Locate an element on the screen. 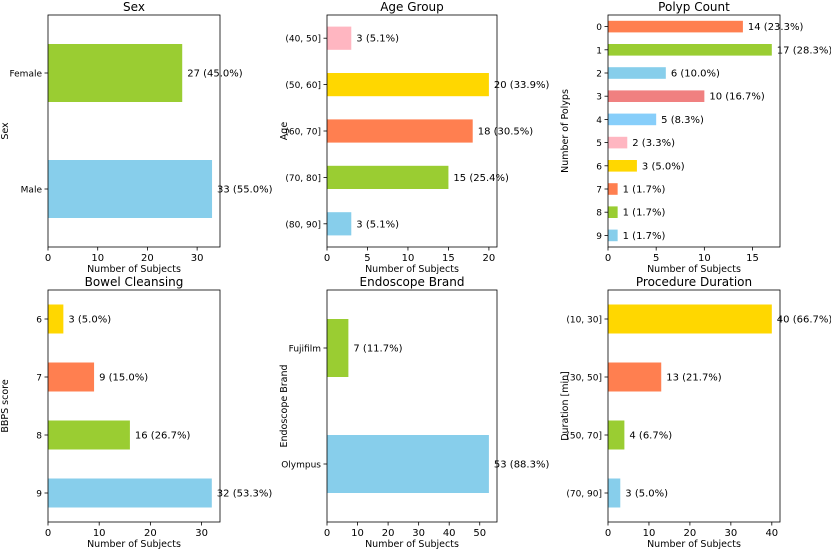 The image size is (831, 550). y-tick-label: (10, 30] is located at coordinates (584, 321).